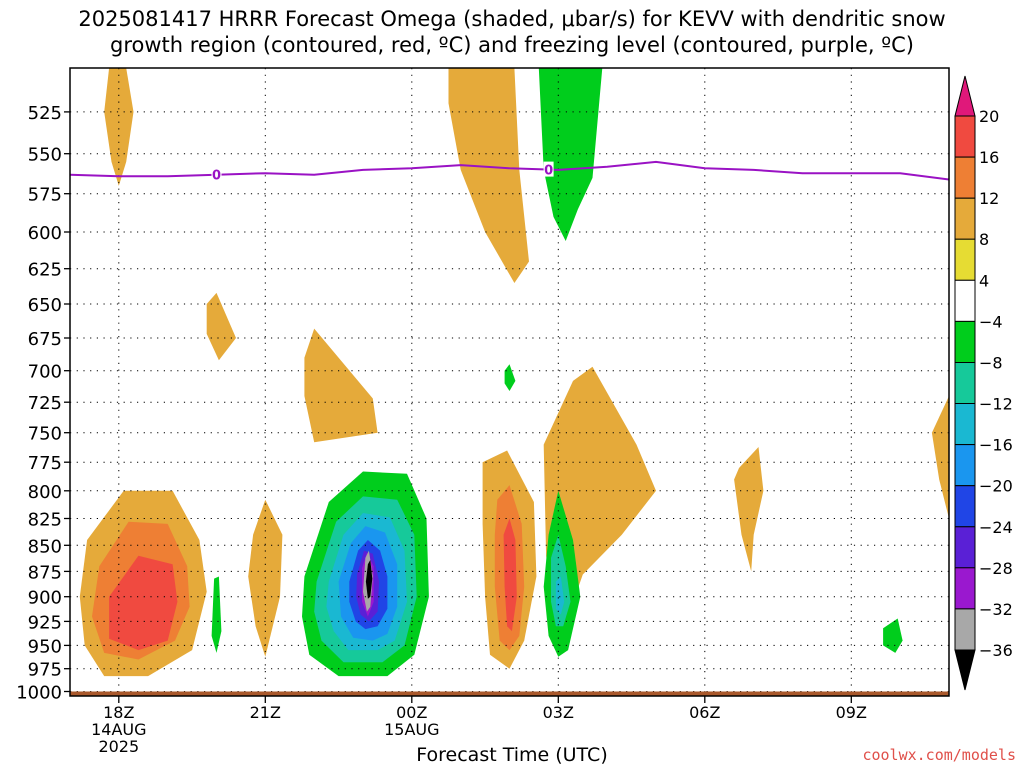  What do you see at coordinates (991, 321) in the screenshot?
I see `colorbar-tick-label: −4` at bounding box center [991, 321].